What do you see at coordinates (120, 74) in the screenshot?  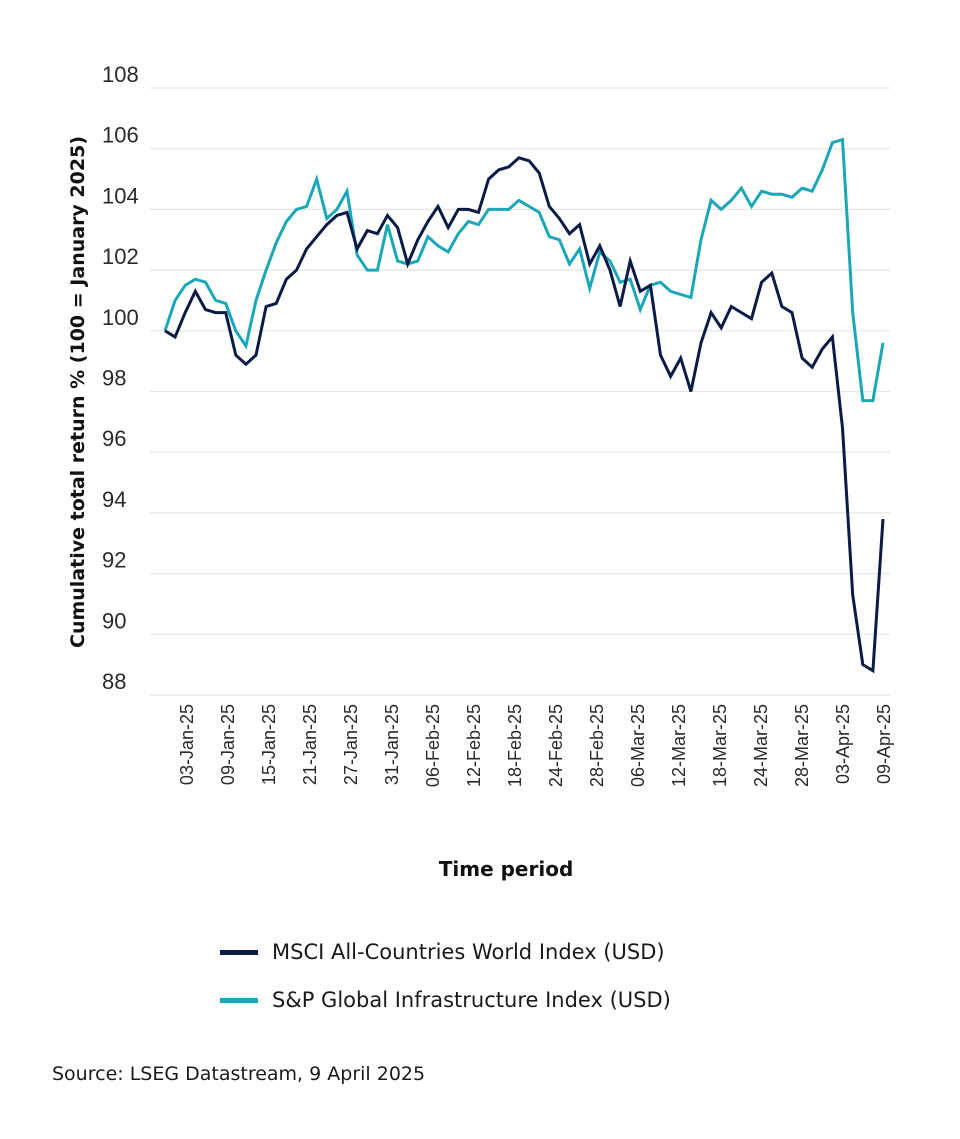 I see `y-tick-label: 108` at bounding box center [120, 74].